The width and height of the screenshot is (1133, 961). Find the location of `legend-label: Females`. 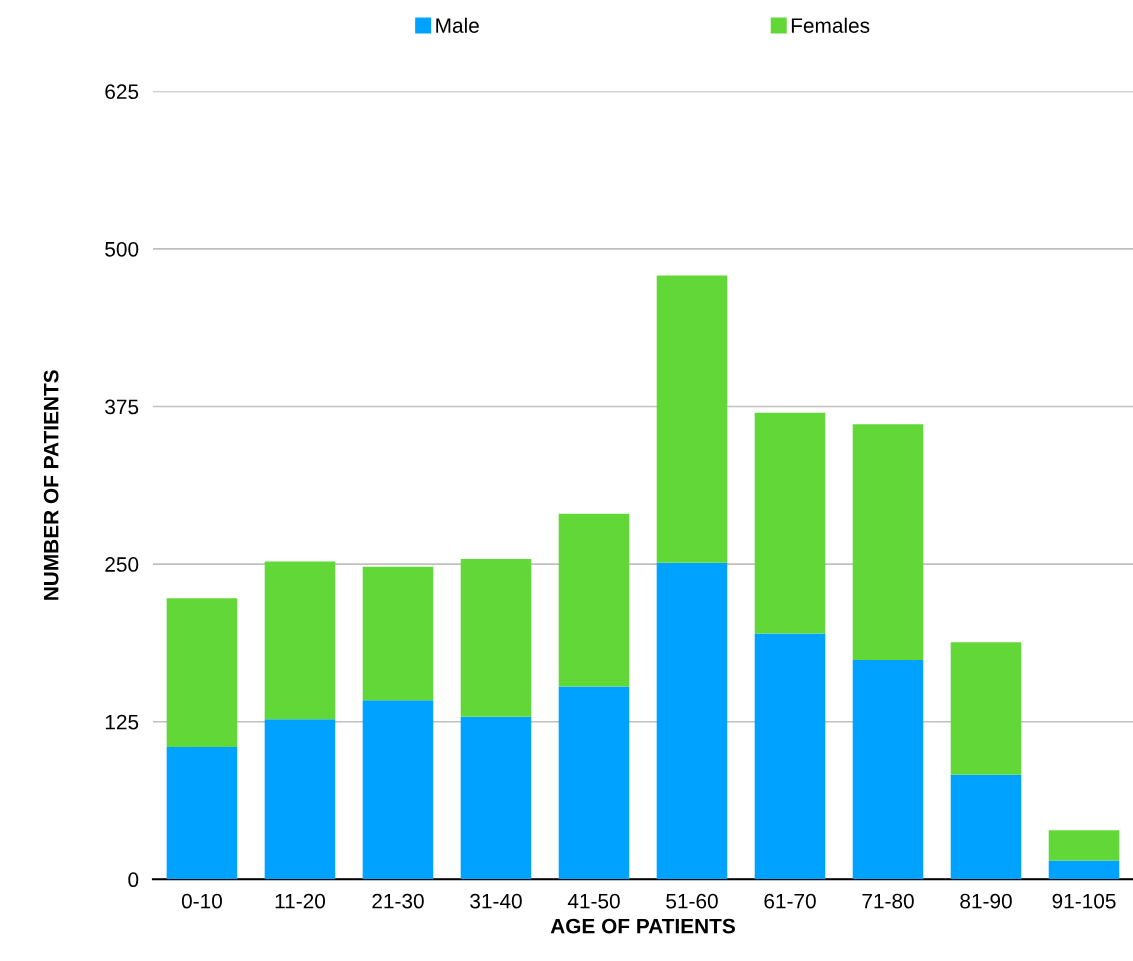

legend-label: Females is located at coordinates (830, 25).